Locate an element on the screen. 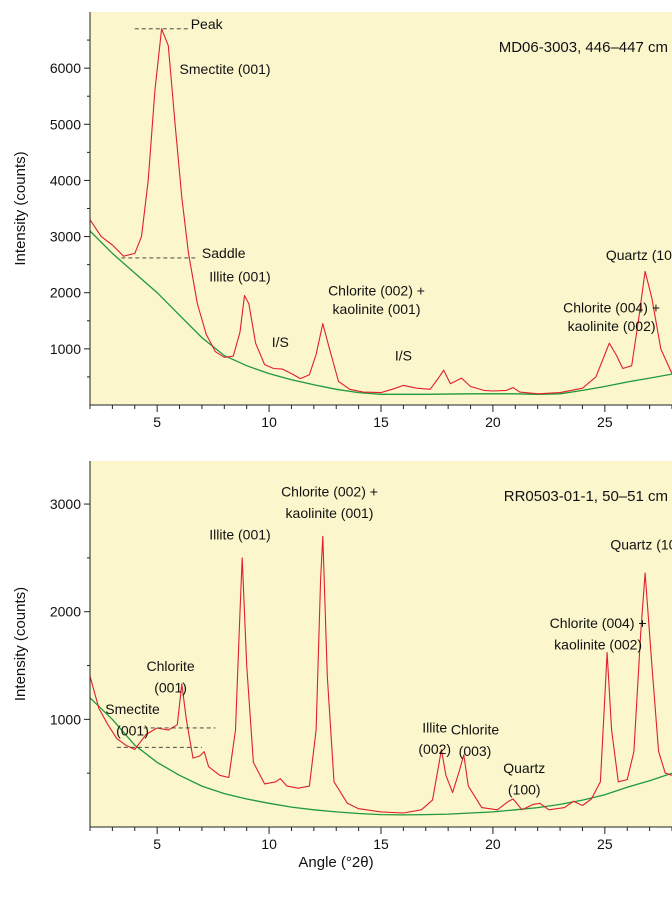  annotation-label: (100) is located at coordinates (524, 790).